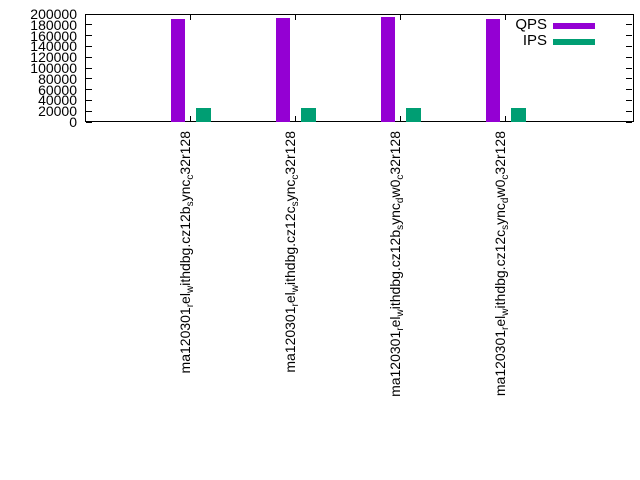  I want to click on x-category-label-3: ma120301relwithdbg.cz12csyncdw0c32r128, so click(501, 263).